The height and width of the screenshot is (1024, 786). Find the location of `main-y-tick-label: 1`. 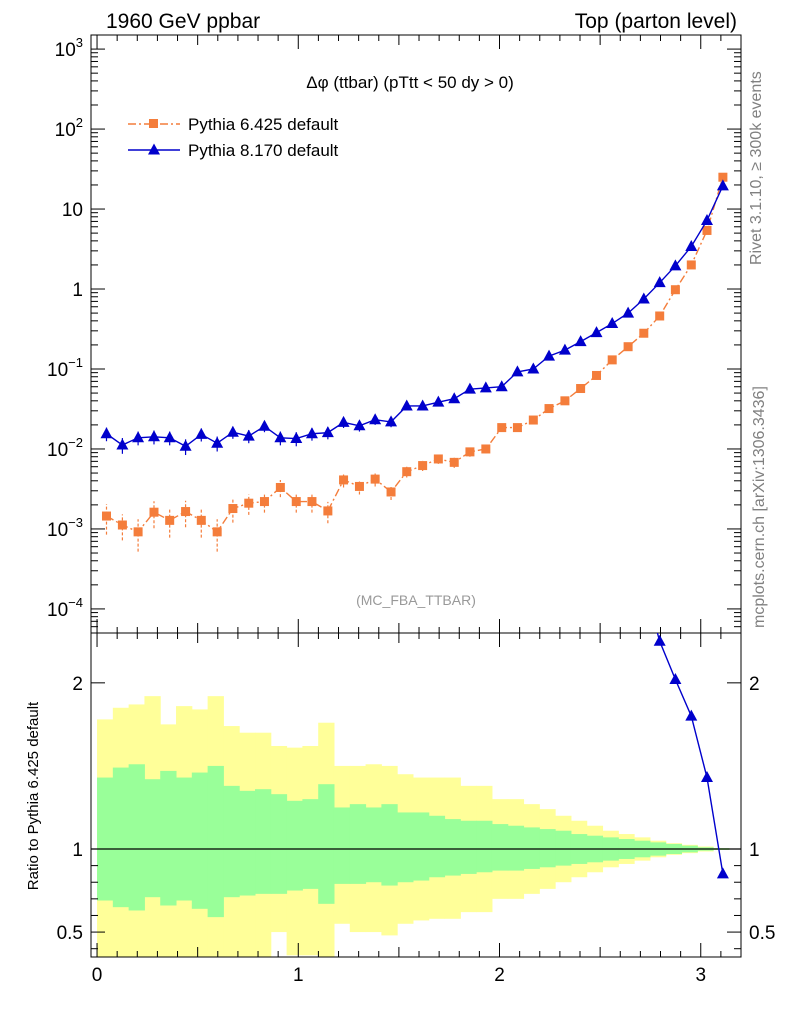

main-y-tick-label: 1 is located at coordinates (77, 290).